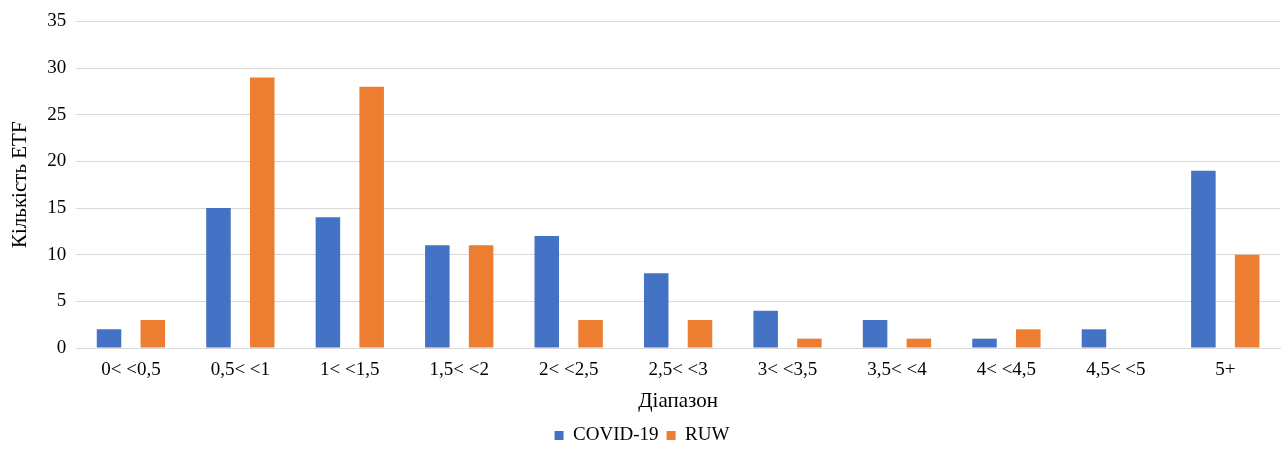  I want to click on y-tick-label: 30, so click(57, 67).